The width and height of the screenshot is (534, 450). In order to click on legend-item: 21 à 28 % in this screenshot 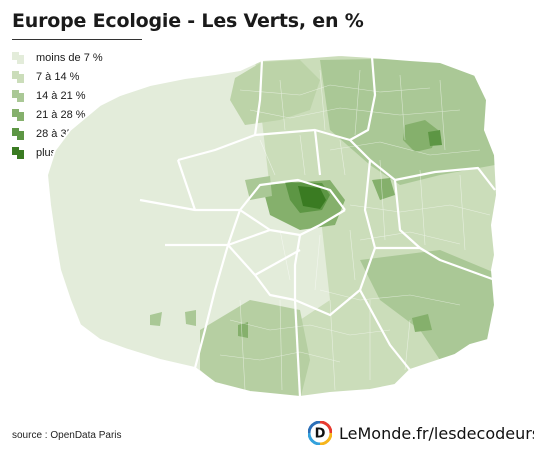, I will do `click(57, 114)`.